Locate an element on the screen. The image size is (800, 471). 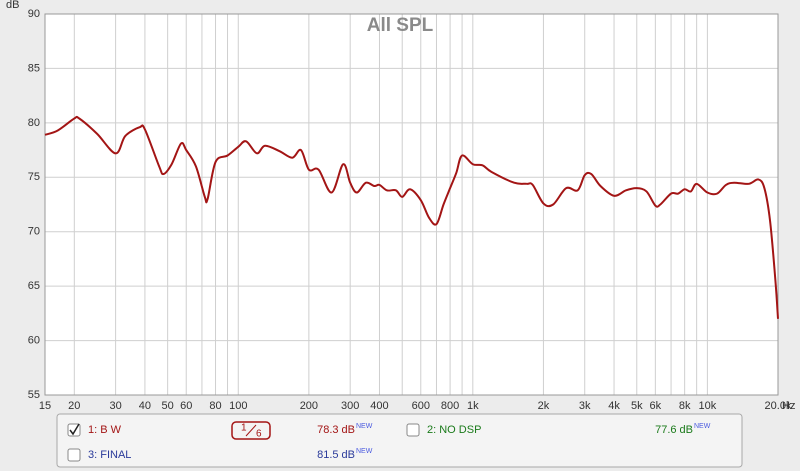
legend-label: 2: NO DSP is located at coordinates (454, 430).